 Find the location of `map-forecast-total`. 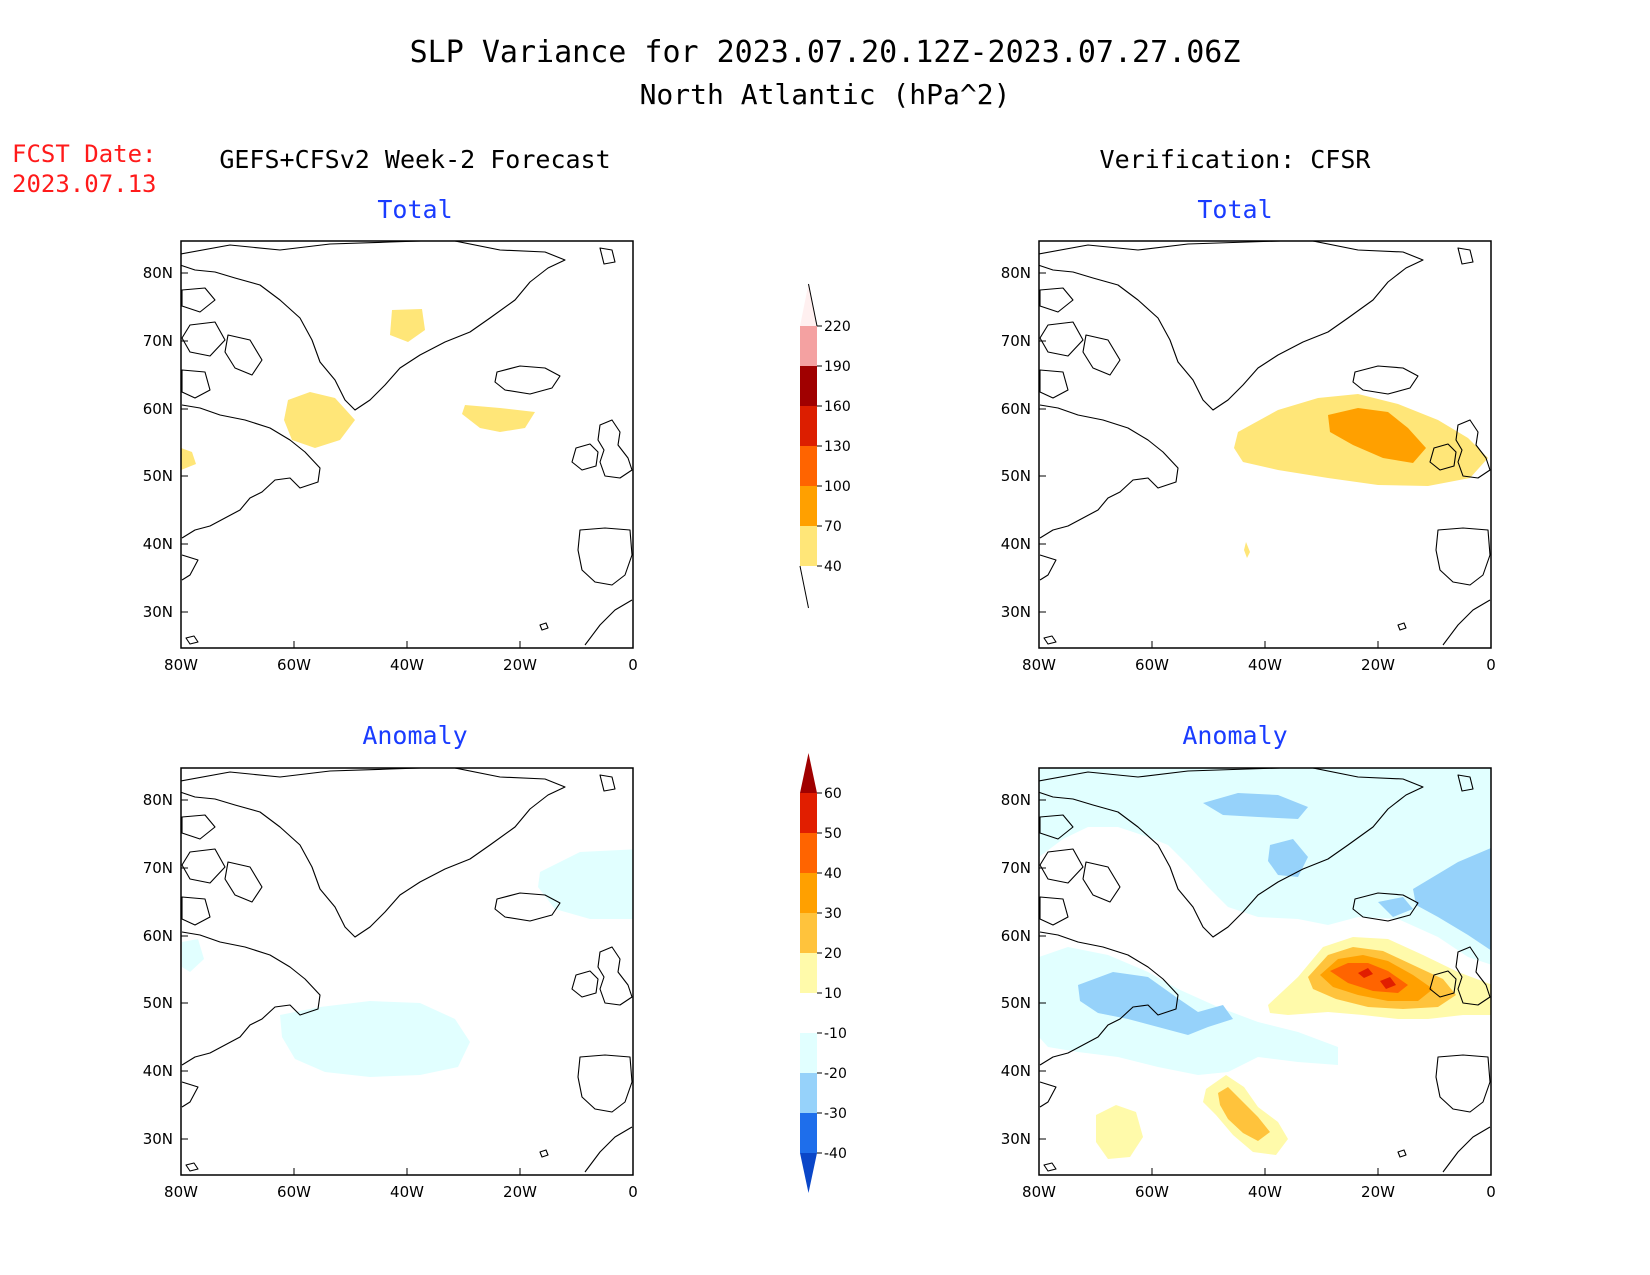

map-forecast-total is located at coordinates (407, 444).